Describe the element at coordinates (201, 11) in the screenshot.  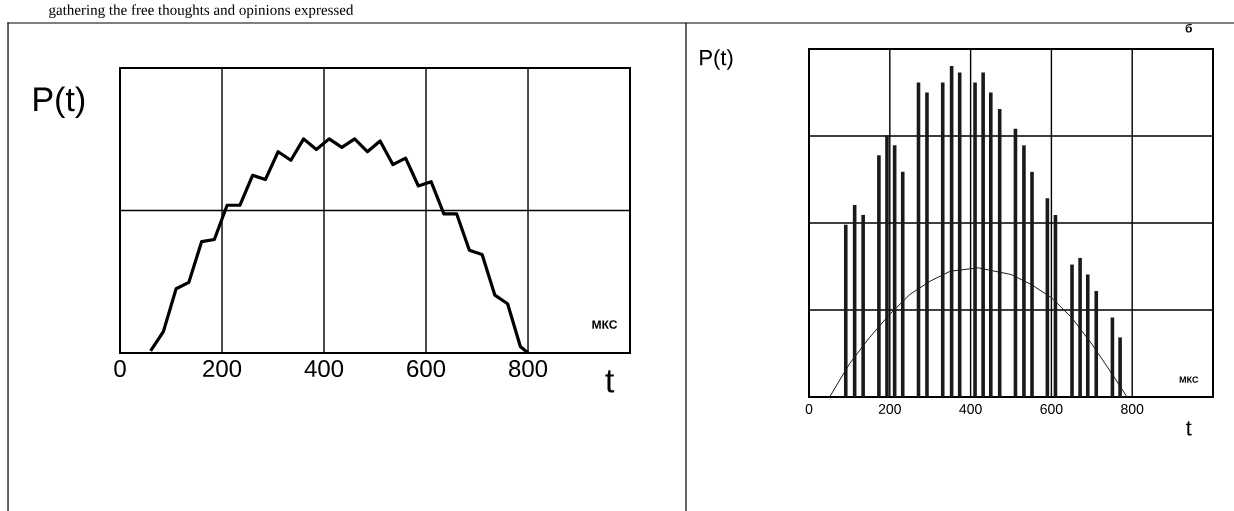
I see `text: gathering the free thoughts and opinions expressed` at that location.